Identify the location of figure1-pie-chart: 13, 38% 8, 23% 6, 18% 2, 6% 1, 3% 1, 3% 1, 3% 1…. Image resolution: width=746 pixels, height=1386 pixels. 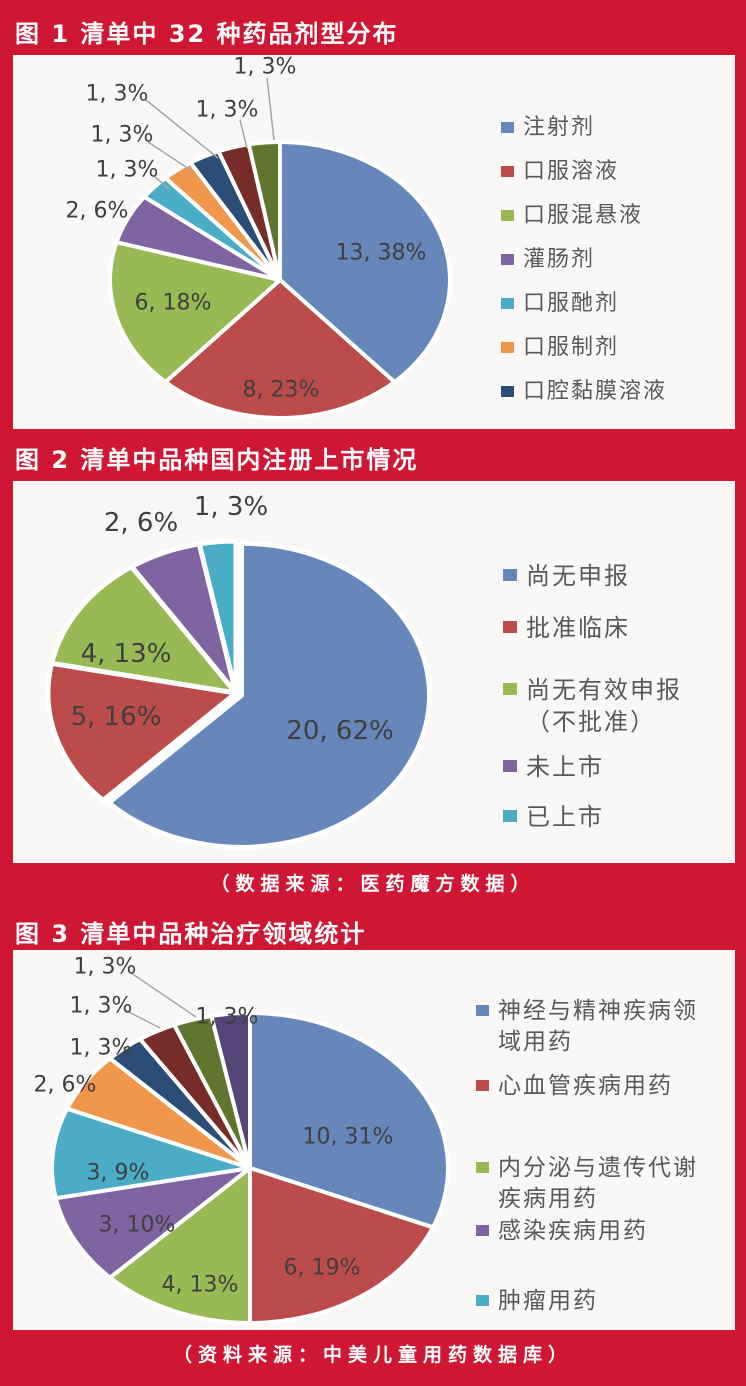
(259, 237).